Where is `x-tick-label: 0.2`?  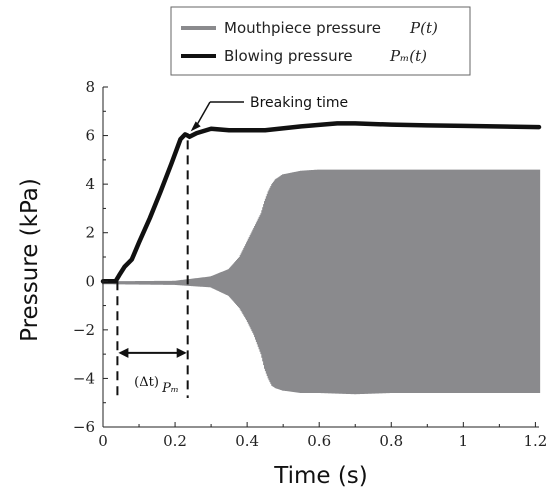
x-tick-label: 0.2 is located at coordinates (175, 441).